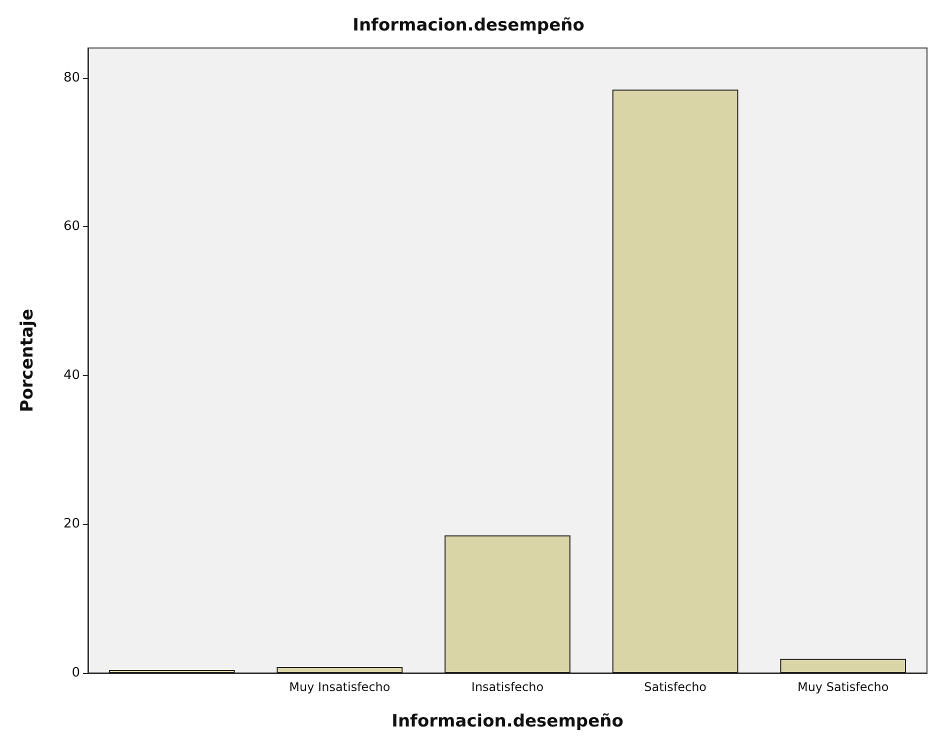 Image resolution: width=937 pixels, height=747 pixels. Describe the element at coordinates (76, 673) in the screenshot. I see `y-tick-label: 0` at that location.